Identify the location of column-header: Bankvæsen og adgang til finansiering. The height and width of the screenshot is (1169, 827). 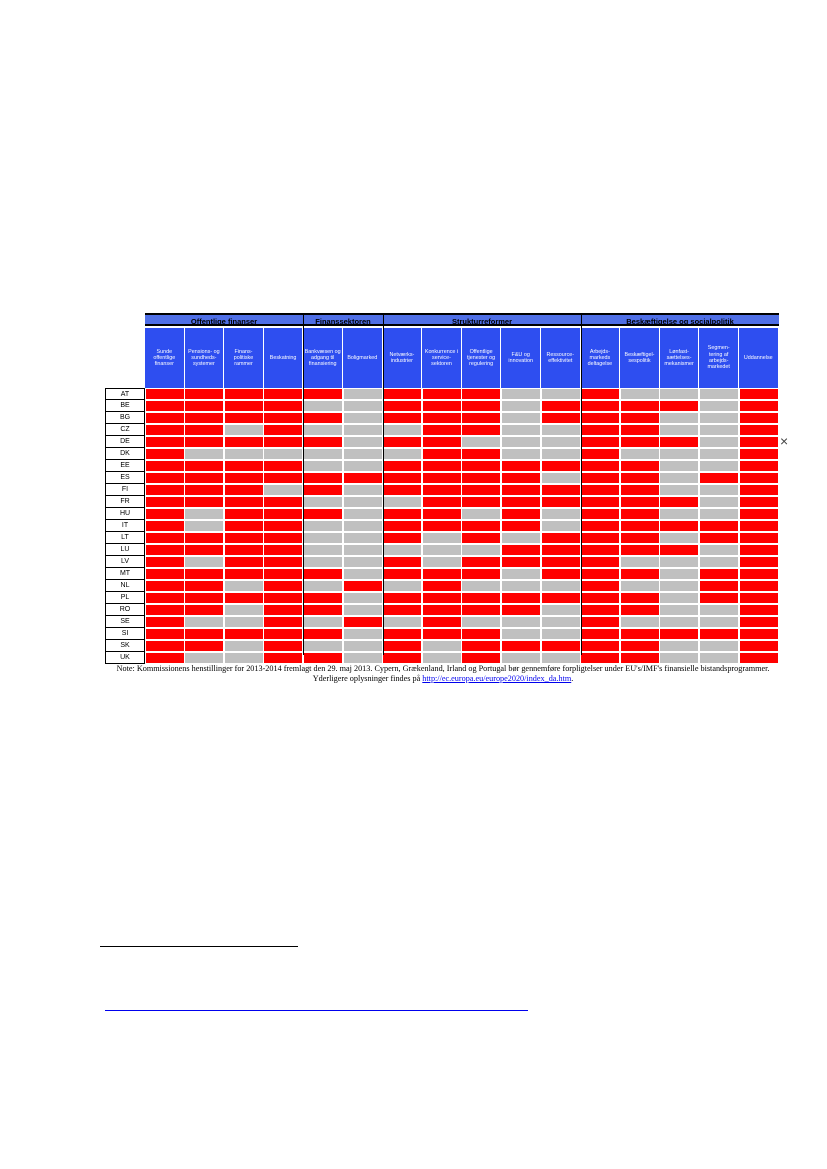
(323, 358).